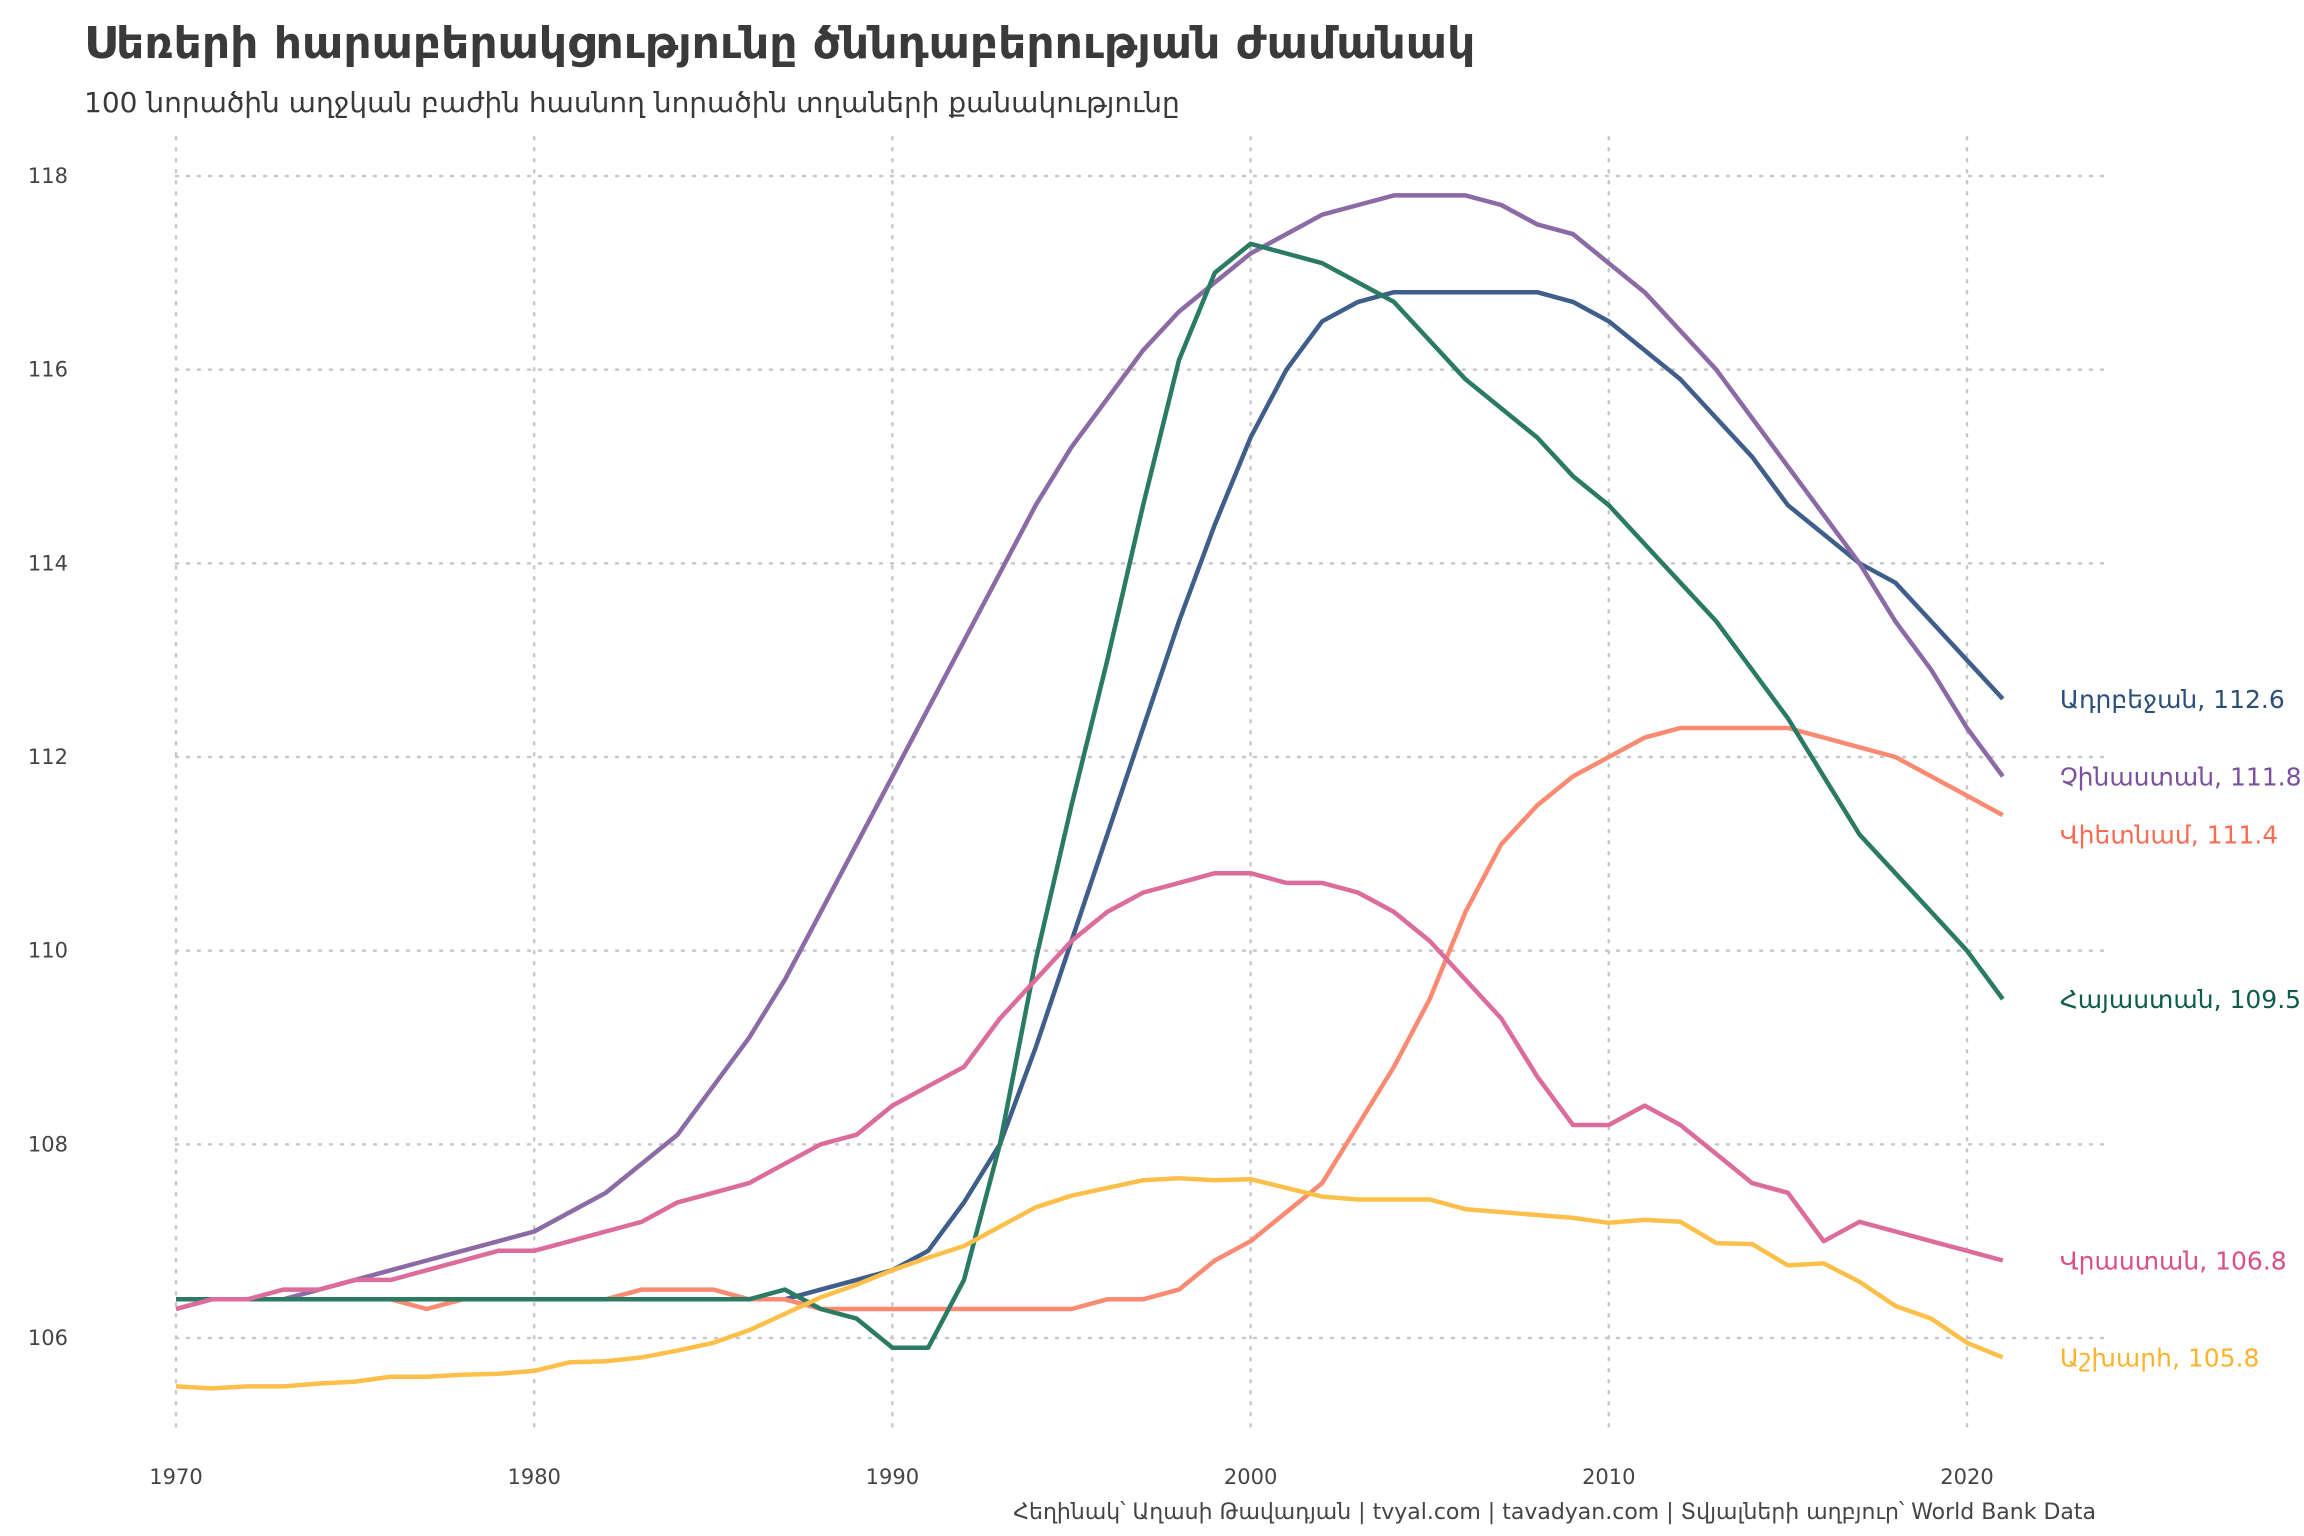  Describe the element at coordinates (533, 1477) in the screenshot. I see `x-tick-label: 1980` at that location.